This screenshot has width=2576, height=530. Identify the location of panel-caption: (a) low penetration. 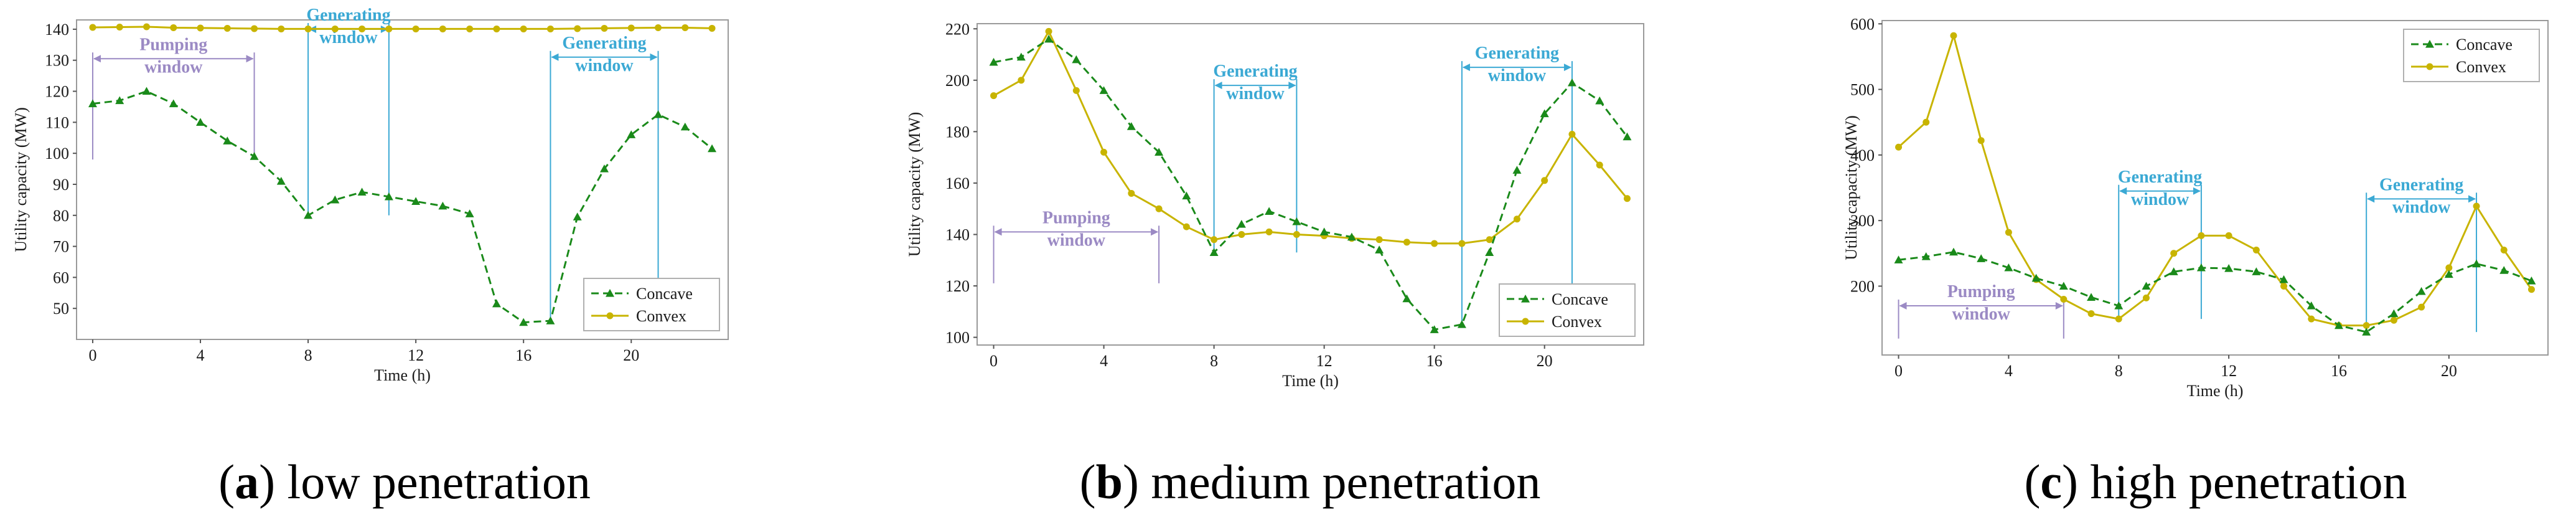
(404, 482).